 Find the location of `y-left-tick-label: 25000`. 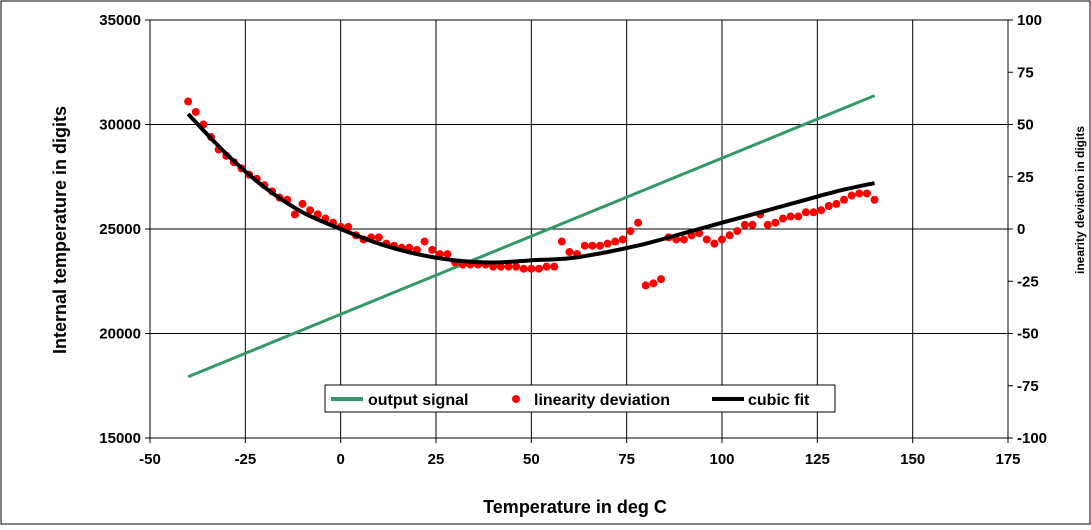

y-left-tick-label: 25000 is located at coordinates (120, 229).